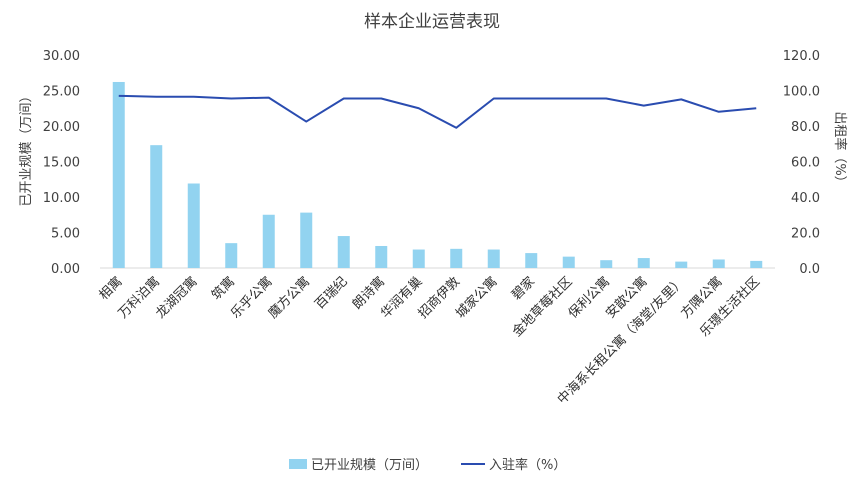  Describe the element at coordinates (523, 289) in the screenshot. I see `category-label: 碧家` at that location.